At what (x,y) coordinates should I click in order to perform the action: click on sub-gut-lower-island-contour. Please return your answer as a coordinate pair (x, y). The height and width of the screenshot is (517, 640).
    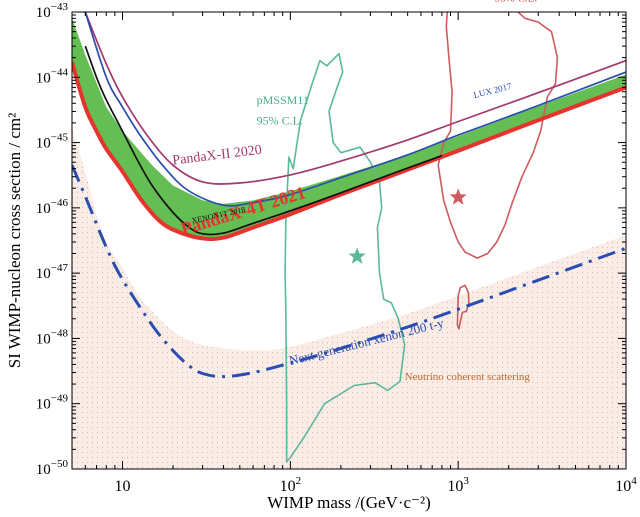
    Looking at the image, I should click on (463, 307).